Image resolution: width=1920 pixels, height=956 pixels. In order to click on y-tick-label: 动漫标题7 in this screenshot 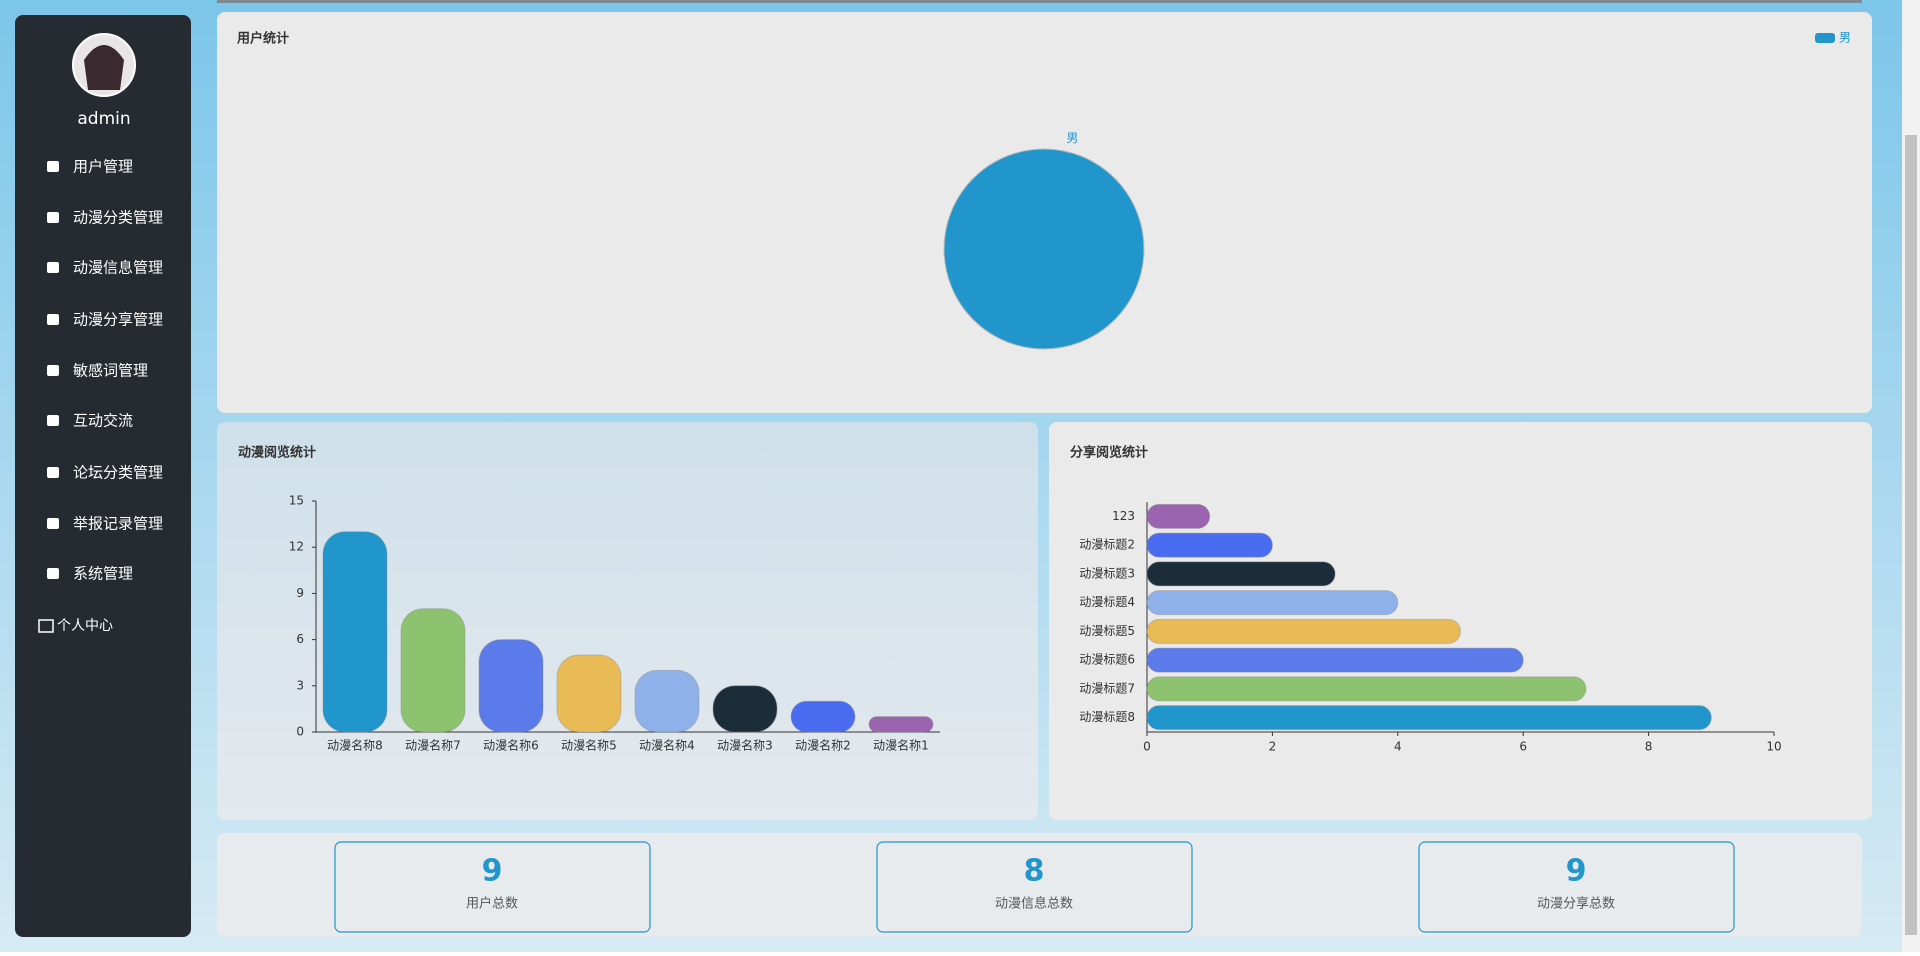, I will do `click(1107, 688)`.